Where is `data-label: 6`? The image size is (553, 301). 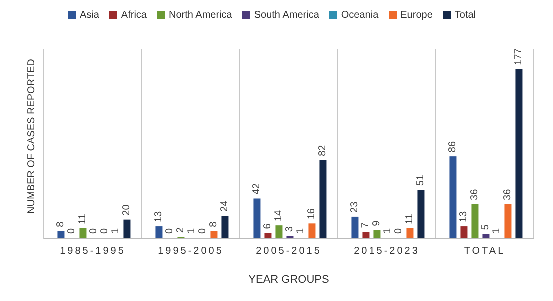 data-label: 6 is located at coordinates (268, 226).